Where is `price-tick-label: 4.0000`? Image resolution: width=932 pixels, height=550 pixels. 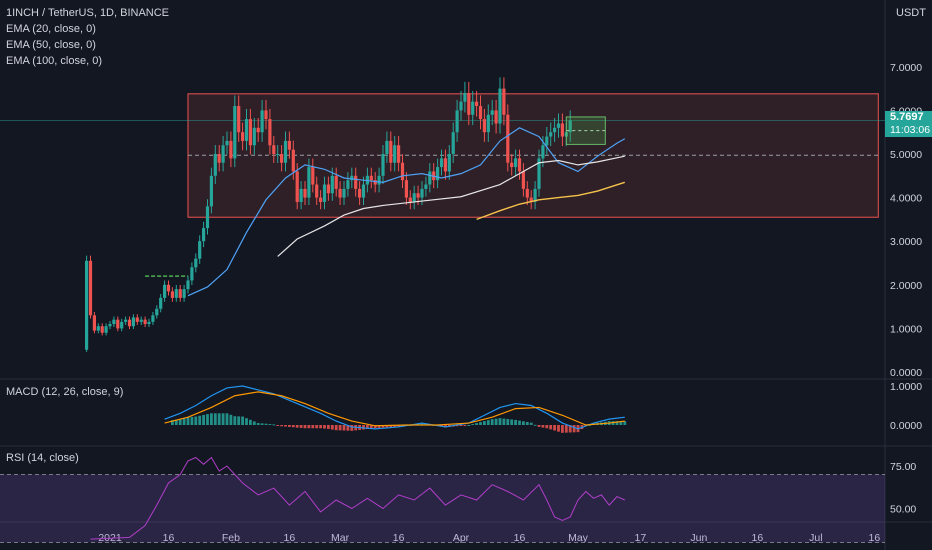 price-tick-label: 4.0000 is located at coordinates (906, 199).